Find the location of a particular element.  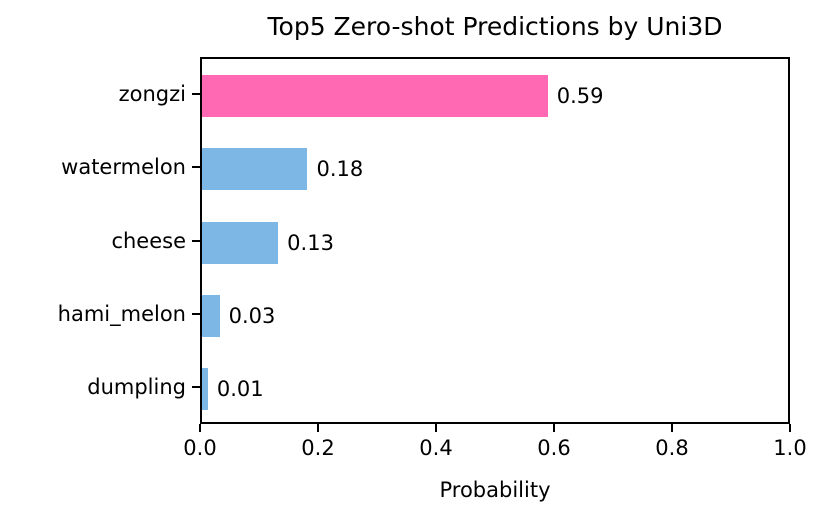

x-tick-0.2 is located at coordinates (318, 428).